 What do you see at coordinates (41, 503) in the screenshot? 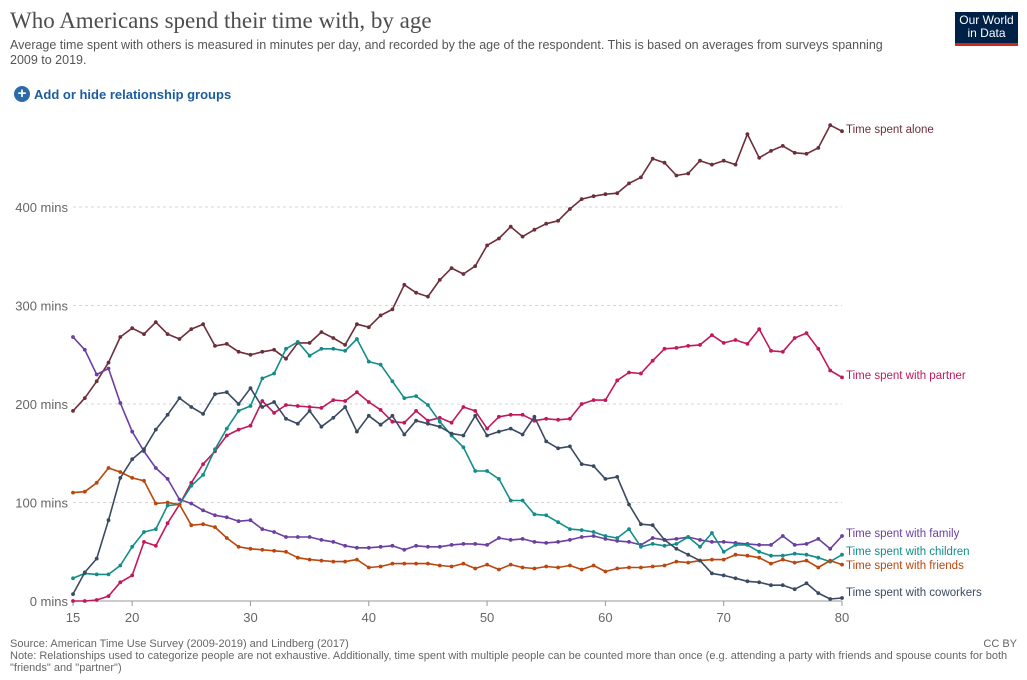
I see `y-tick-label: 100 mins` at bounding box center [41, 503].